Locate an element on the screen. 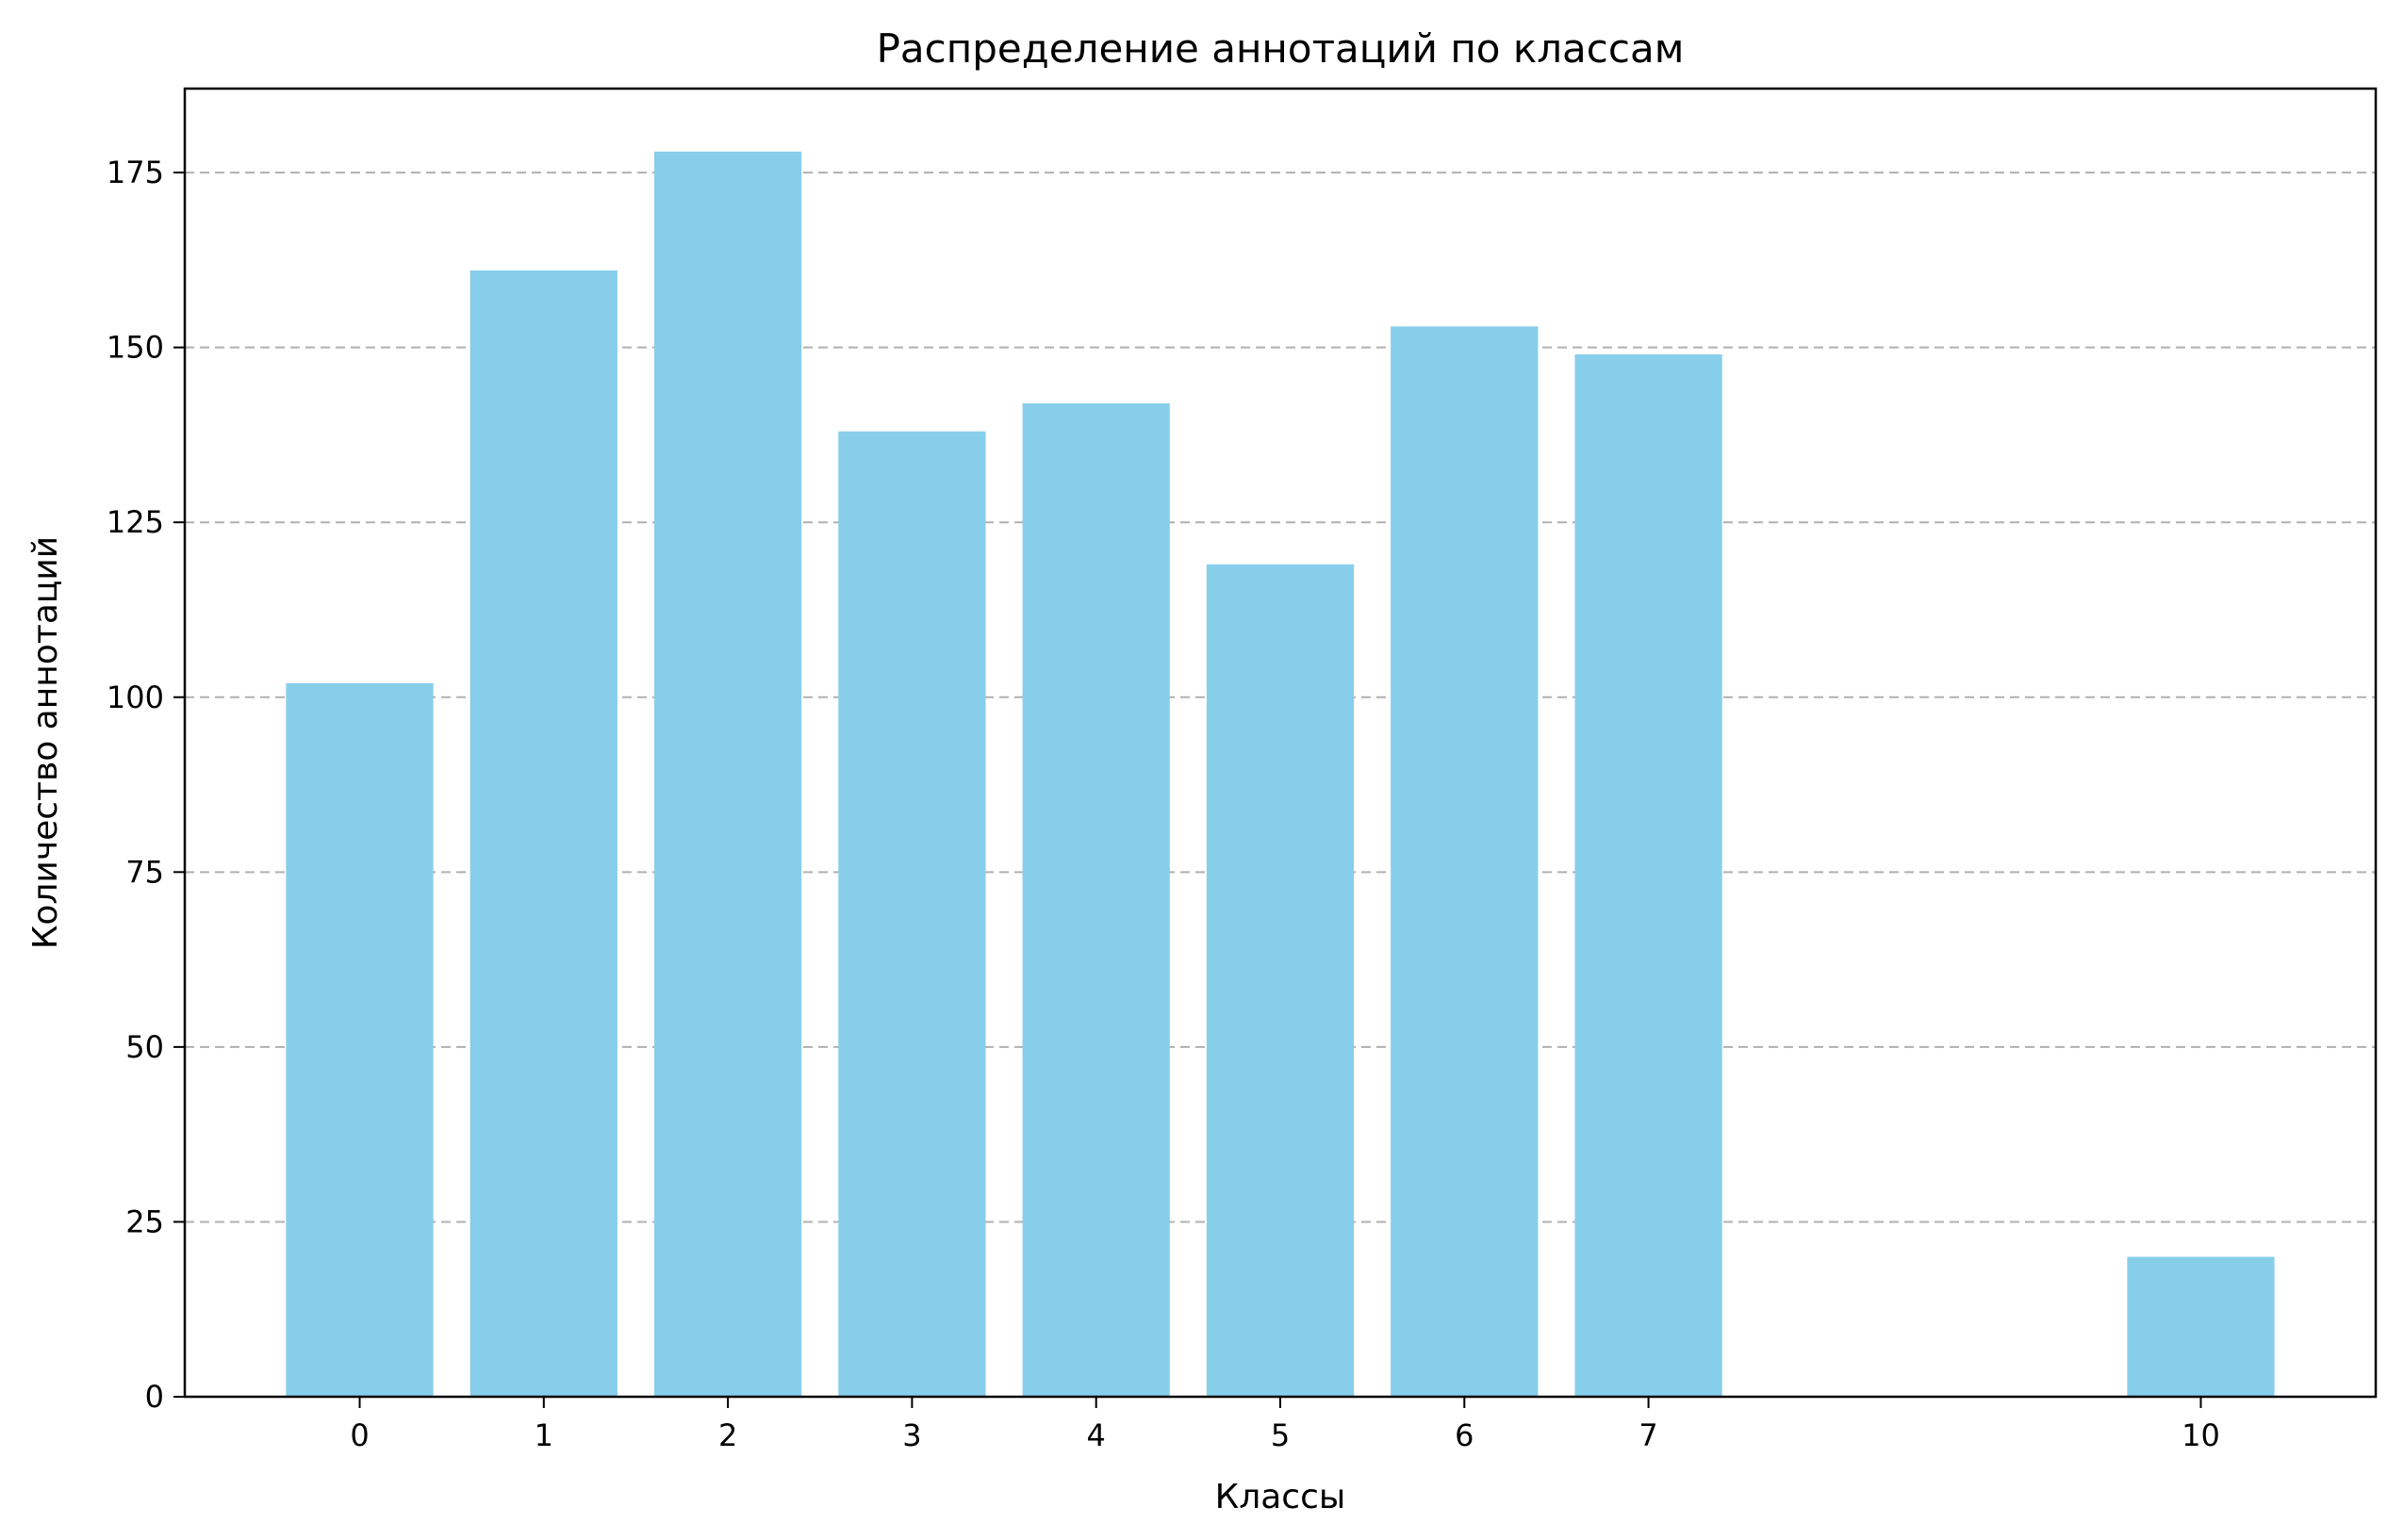  x-tick-label: 6 is located at coordinates (1464, 1435).